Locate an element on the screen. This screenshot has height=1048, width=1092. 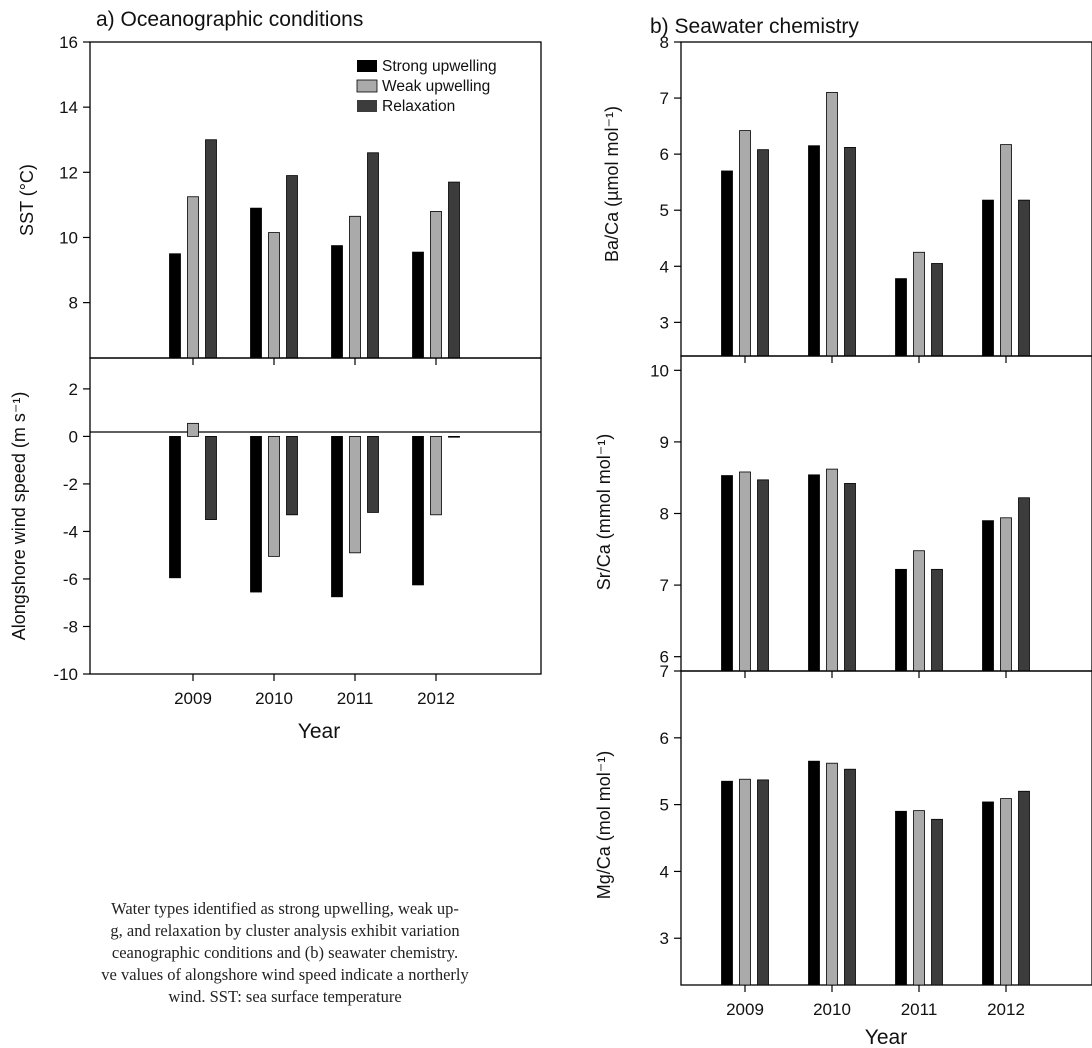
ytick-label: -4 is located at coordinates (70, 531).